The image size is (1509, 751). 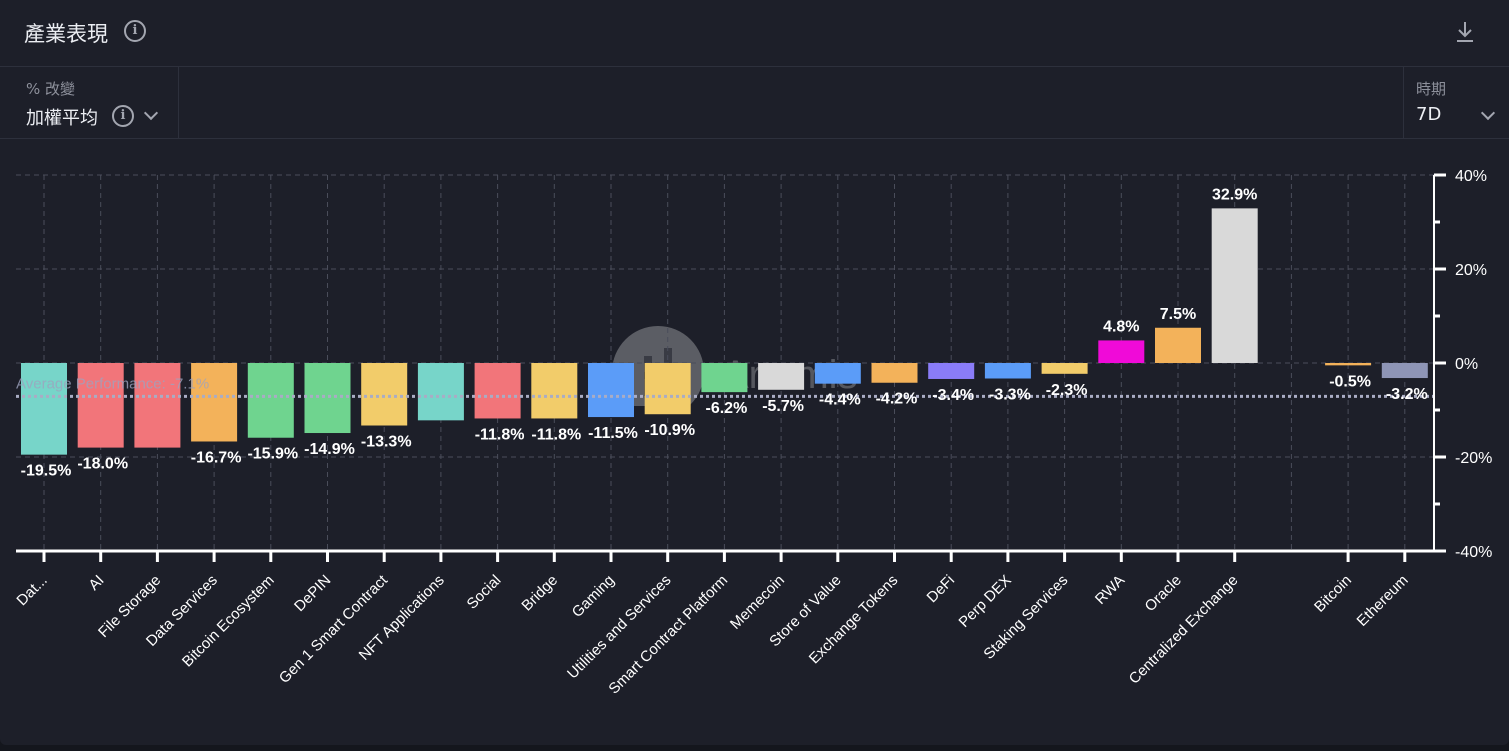 I want to click on x-tick-label: Smart Contract Platform, so click(x=668, y=635).